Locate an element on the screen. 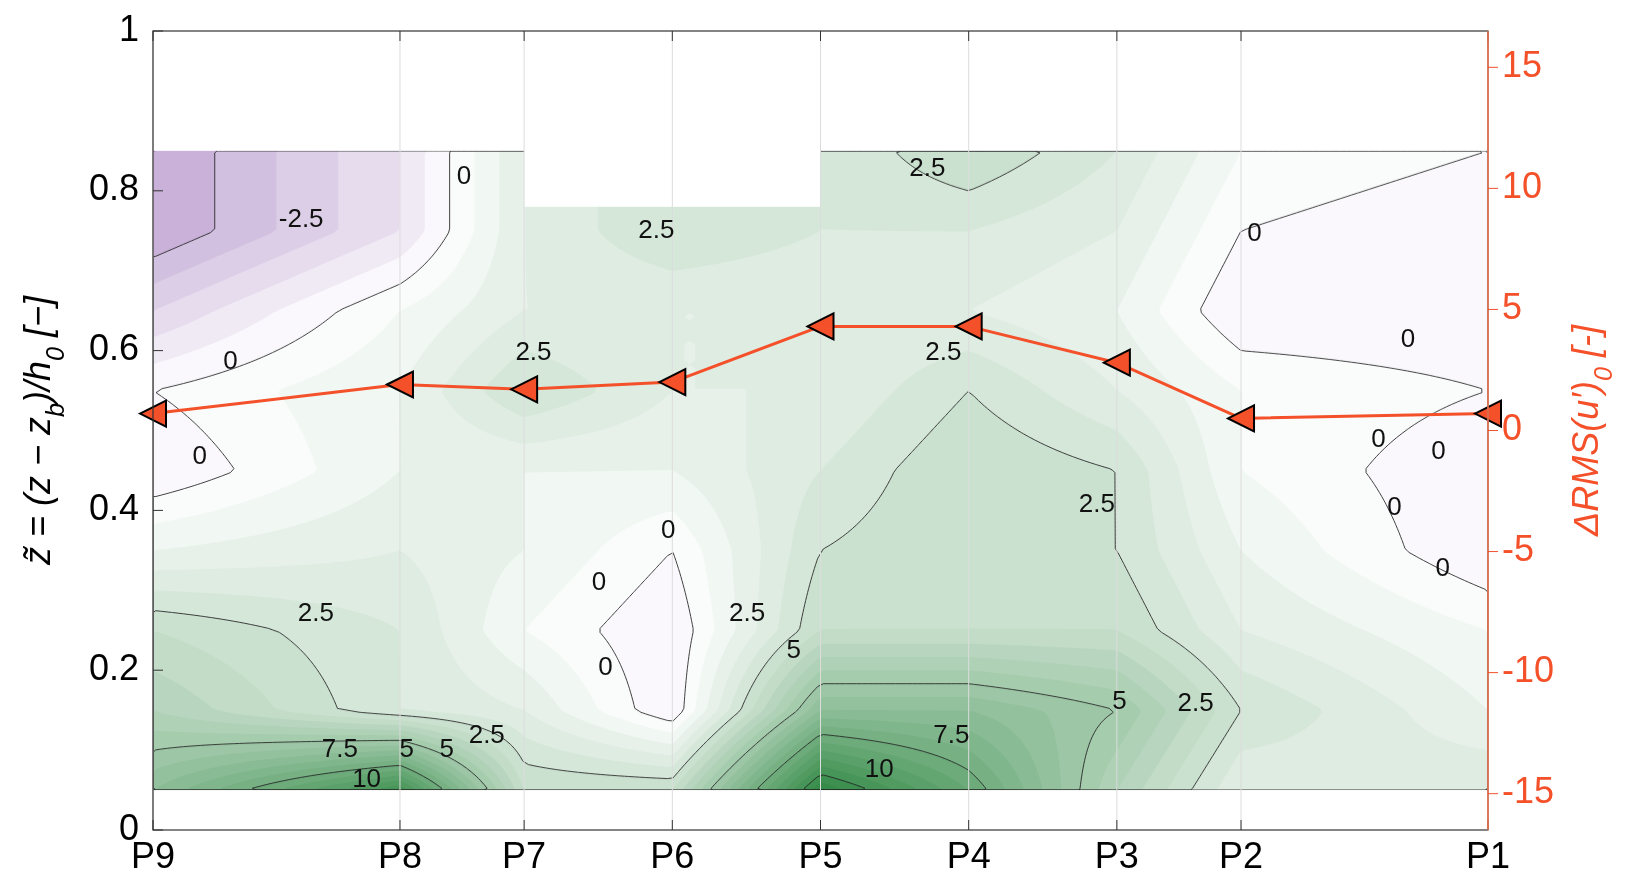 The height and width of the screenshot is (883, 1626). y2-tick-label: -10 is located at coordinates (1528, 670).